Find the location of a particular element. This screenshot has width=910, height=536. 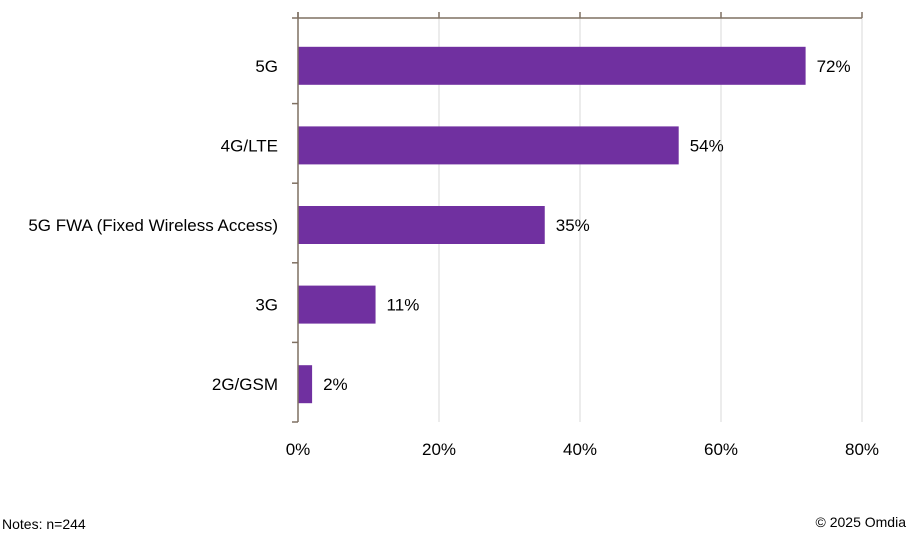

data-label-1: 54% is located at coordinates (707, 145).